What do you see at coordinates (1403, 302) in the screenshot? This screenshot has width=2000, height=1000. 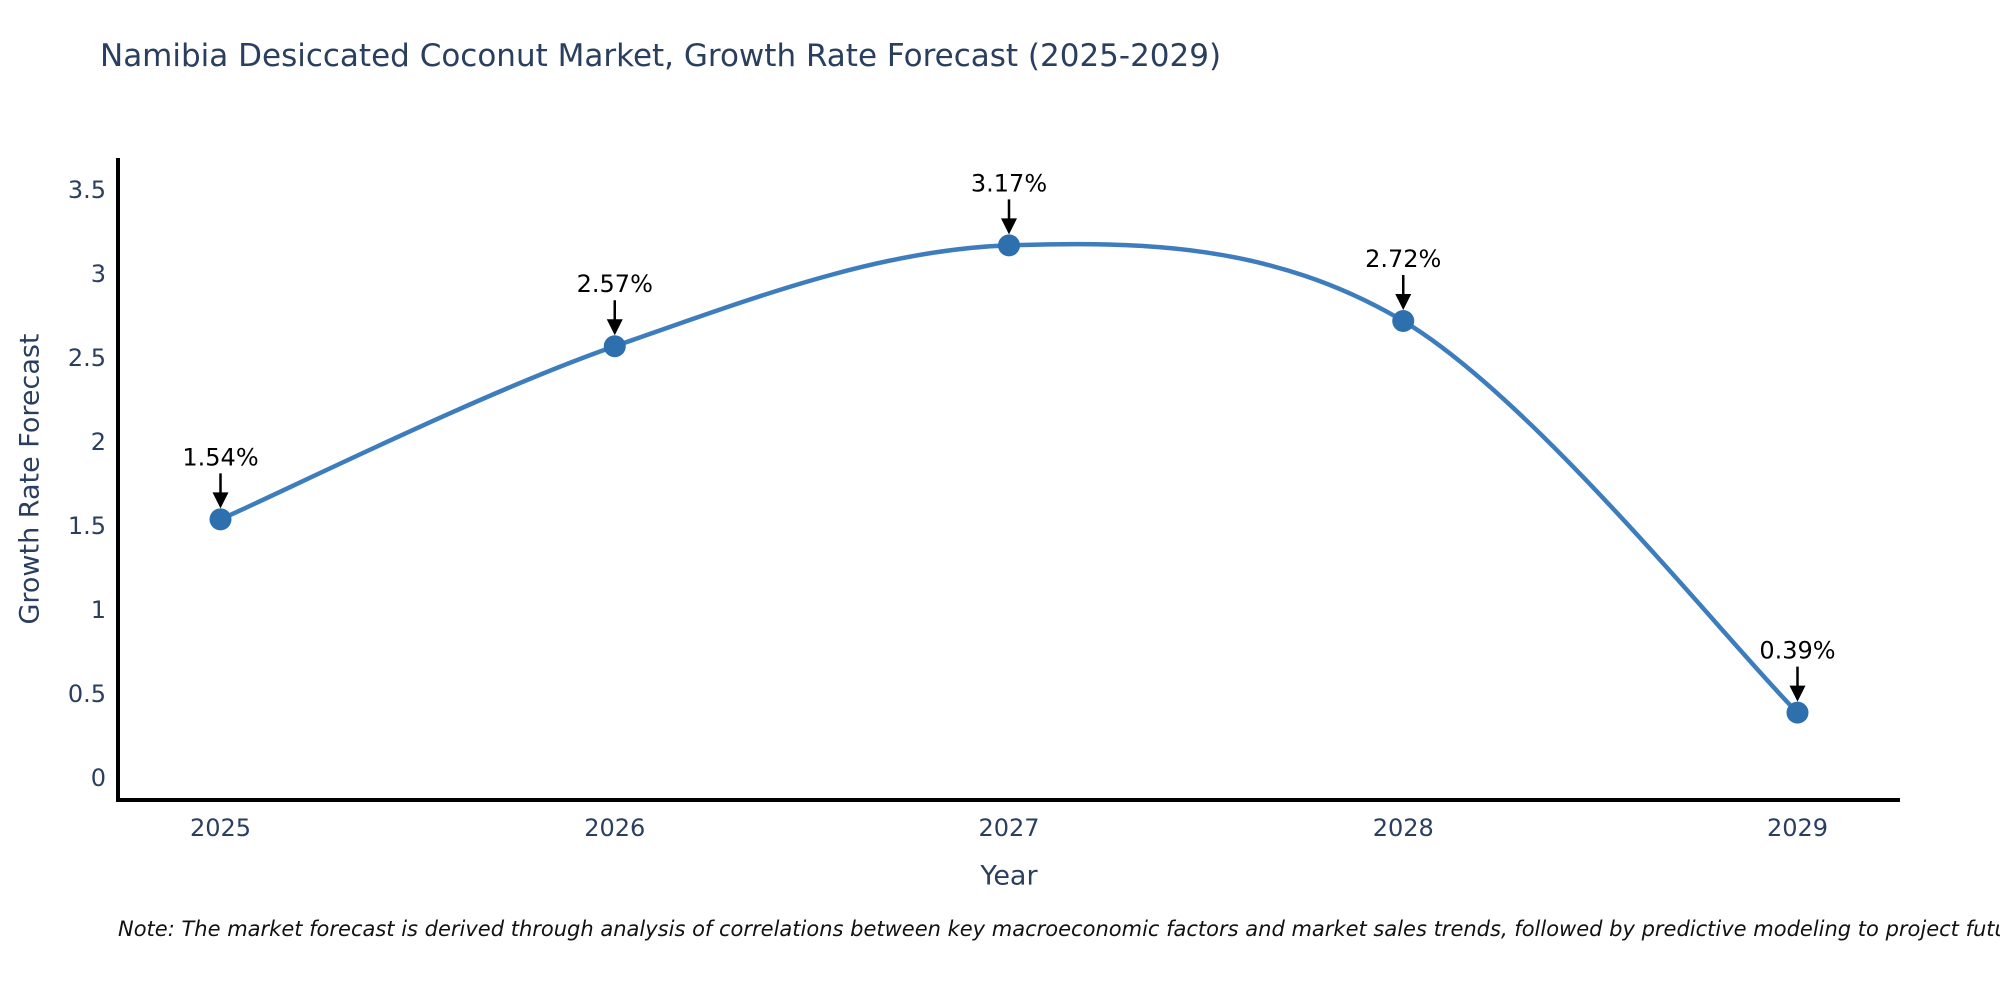 I see `annotation-arrowhead-2028` at bounding box center [1403, 302].